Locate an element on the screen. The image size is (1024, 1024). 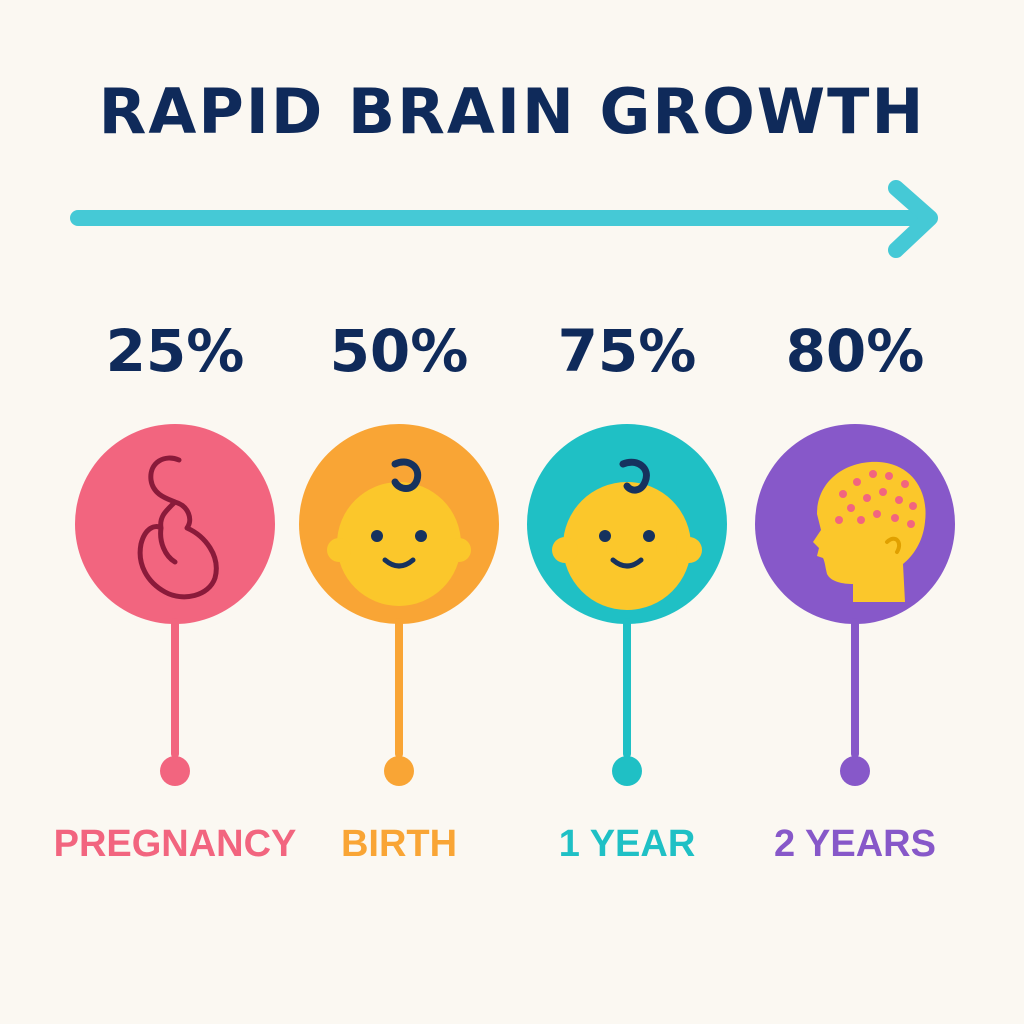
timeline-arrow-head is located at coordinates (913, 219).